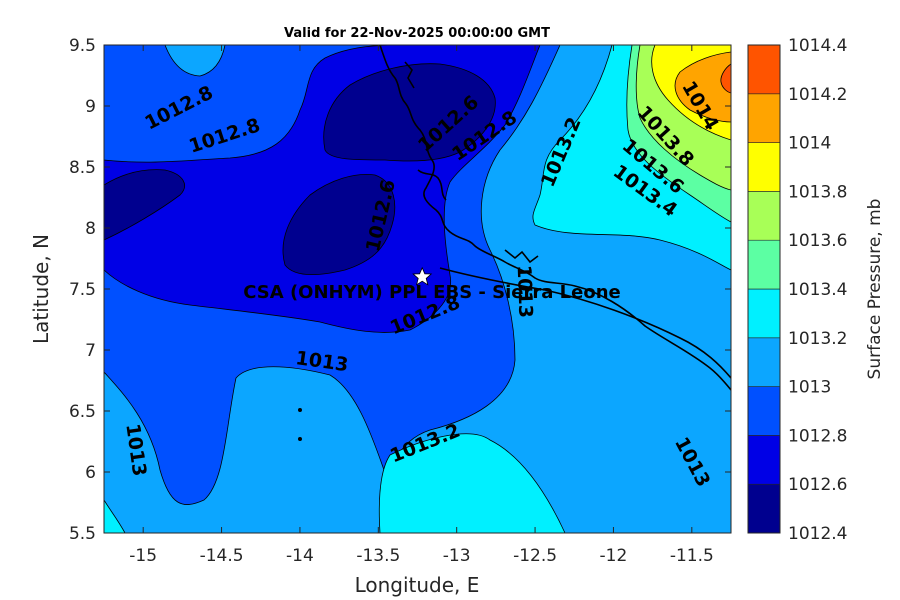 The height and width of the screenshot is (600, 900). Describe the element at coordinates (817, 534) in the screenshot. I see `colorbar-tick-label: 1012.4` at that location.